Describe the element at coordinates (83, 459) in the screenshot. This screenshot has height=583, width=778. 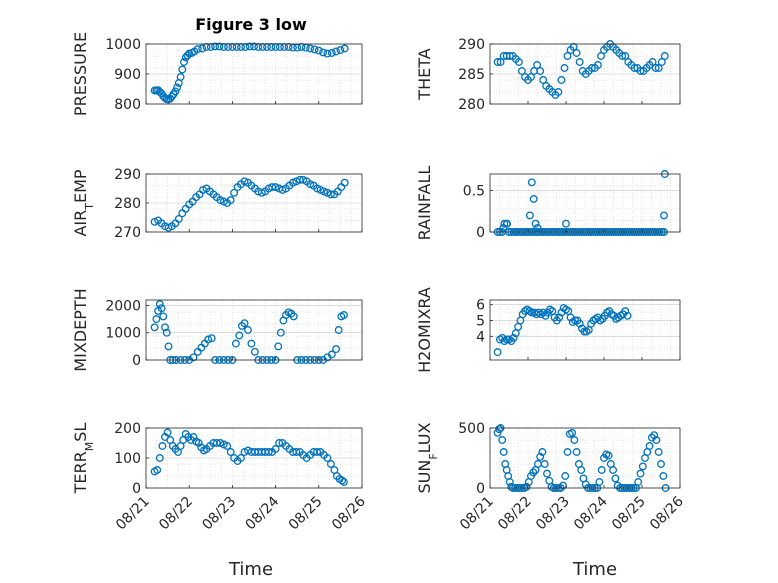
I see `y-axis-label: TERRMSL` at that location.